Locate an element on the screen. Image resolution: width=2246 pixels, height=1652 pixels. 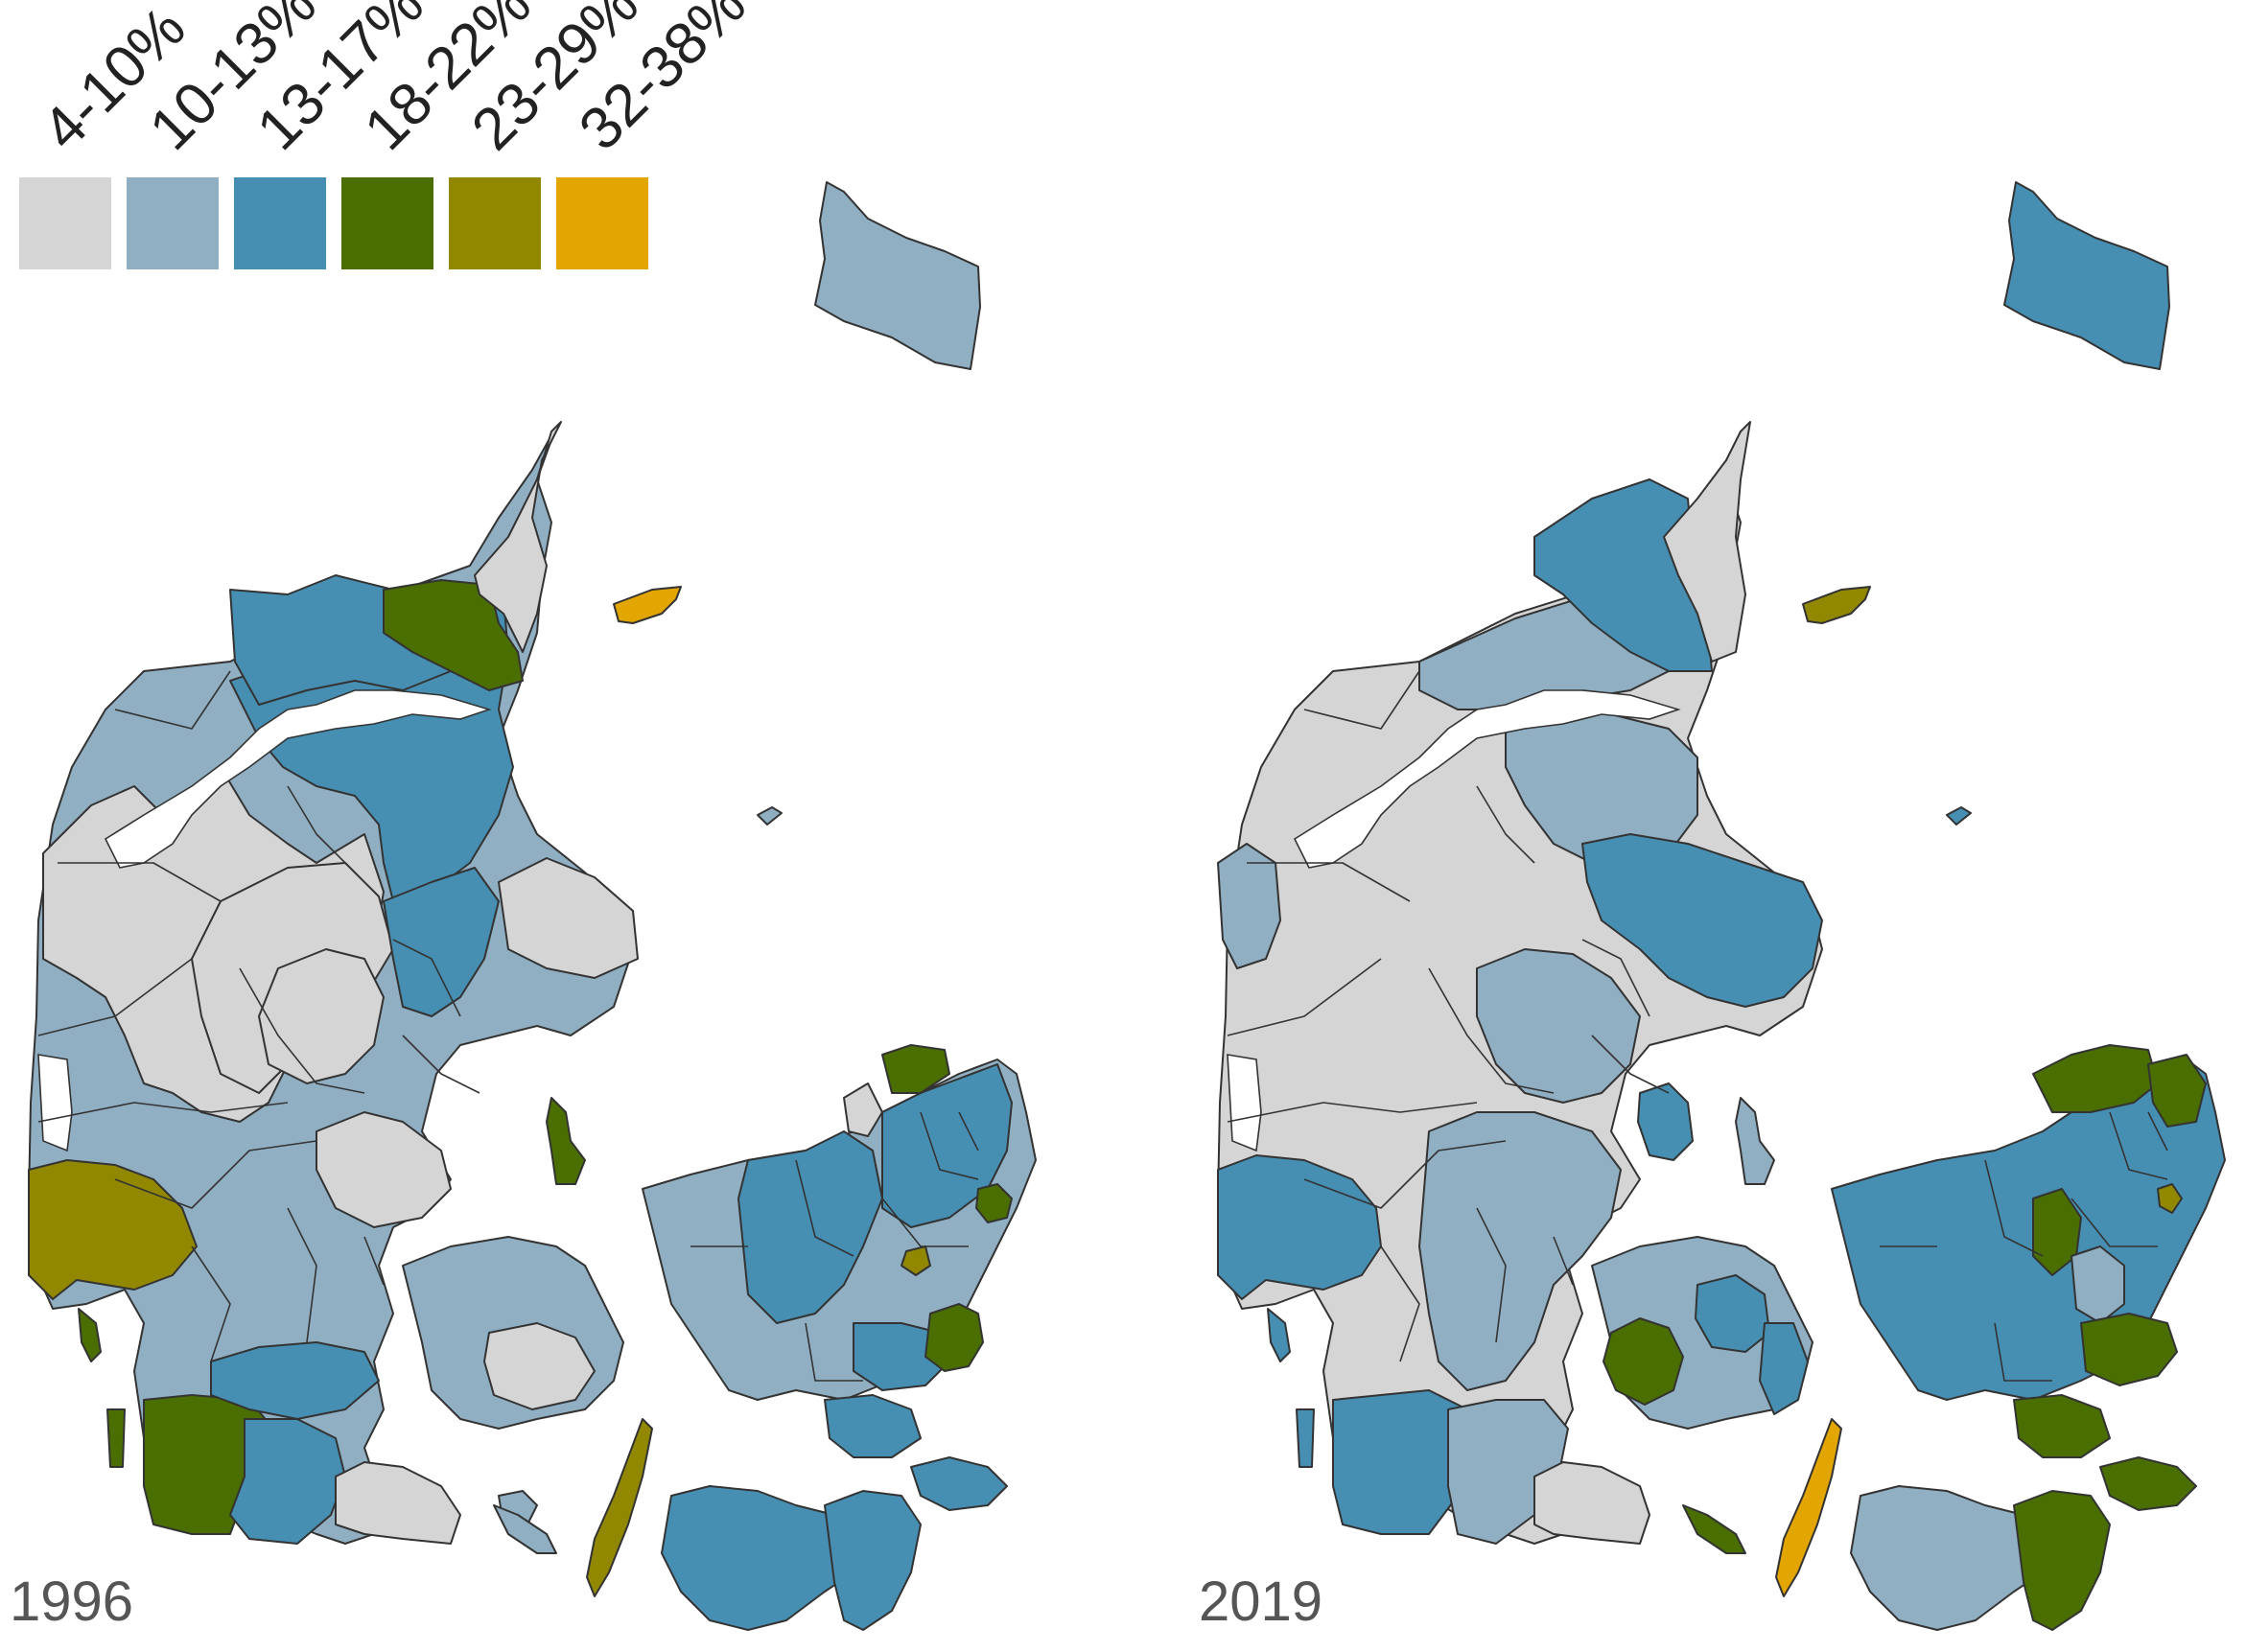
borders-zealand-2019 is located at coordinates (2024, 1246).